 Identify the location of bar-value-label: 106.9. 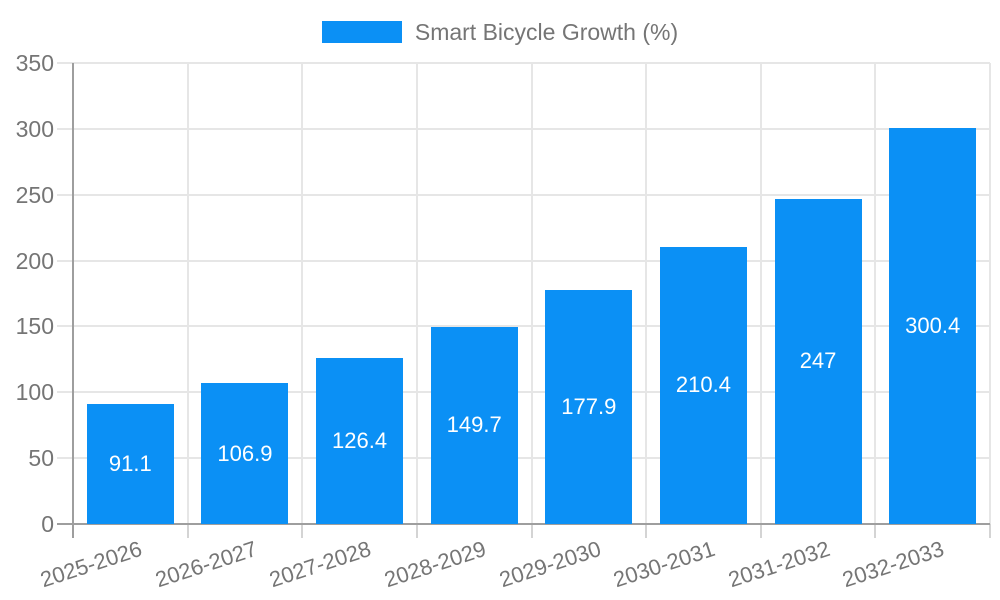
(245, 453).